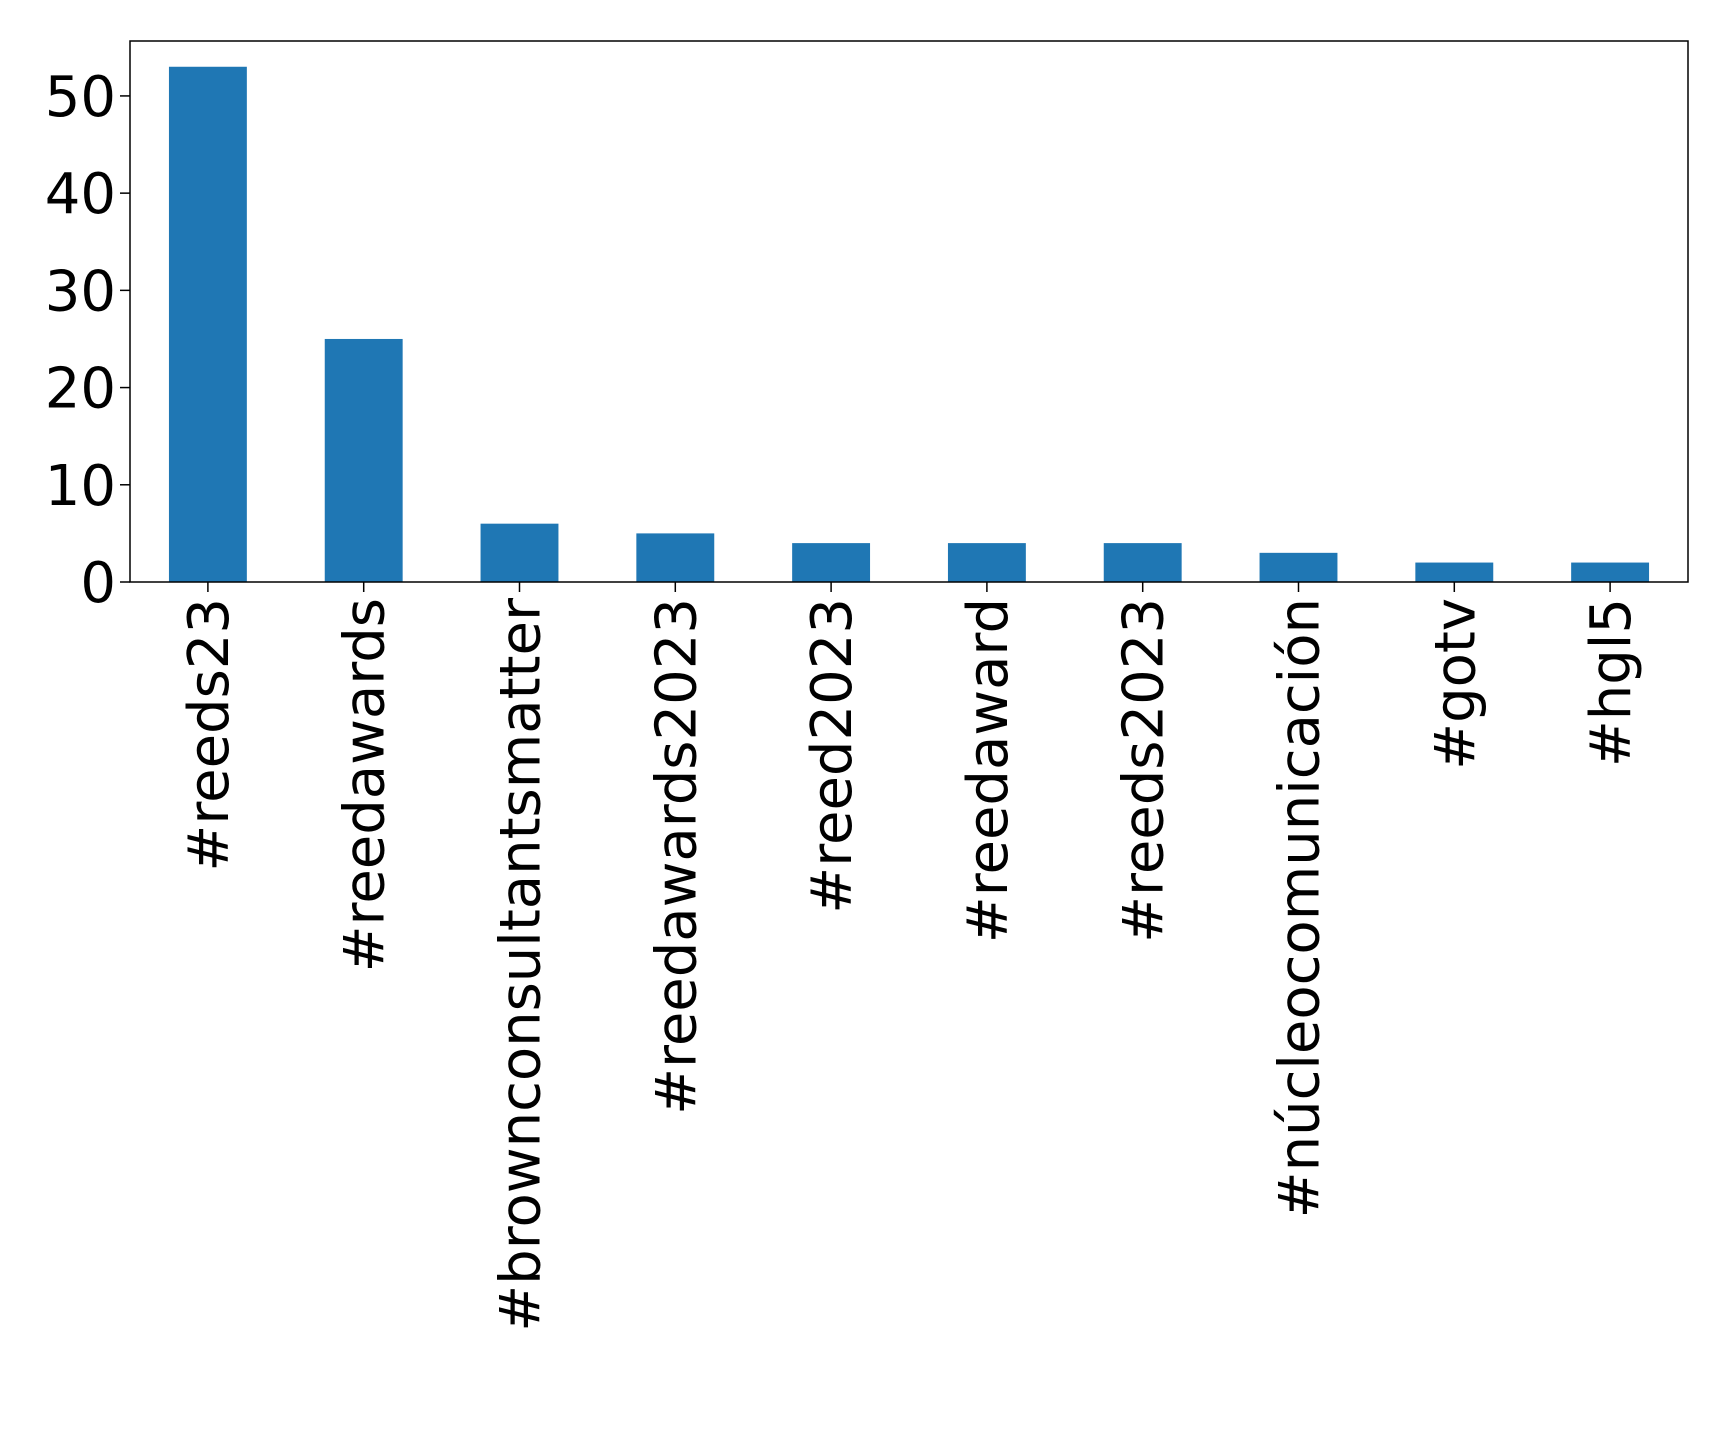 The height and width of the screenshot is (1447, 1719). What do you see at coordinates (988, 770) in the screenshot?
I see `x-tick-label: #reedaward` at bounding box center [988, 770].